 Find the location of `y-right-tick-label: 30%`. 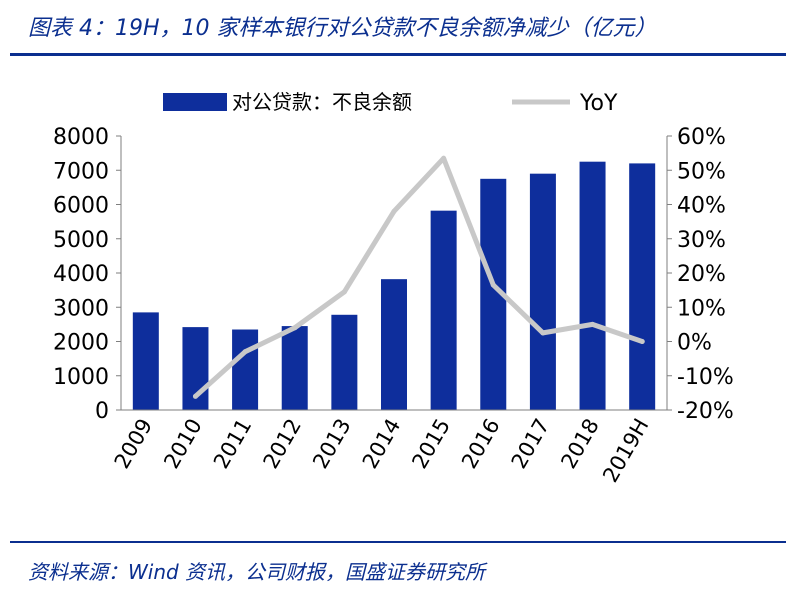

y-right-tick-label: 30% is located at coordinates (701, 240).